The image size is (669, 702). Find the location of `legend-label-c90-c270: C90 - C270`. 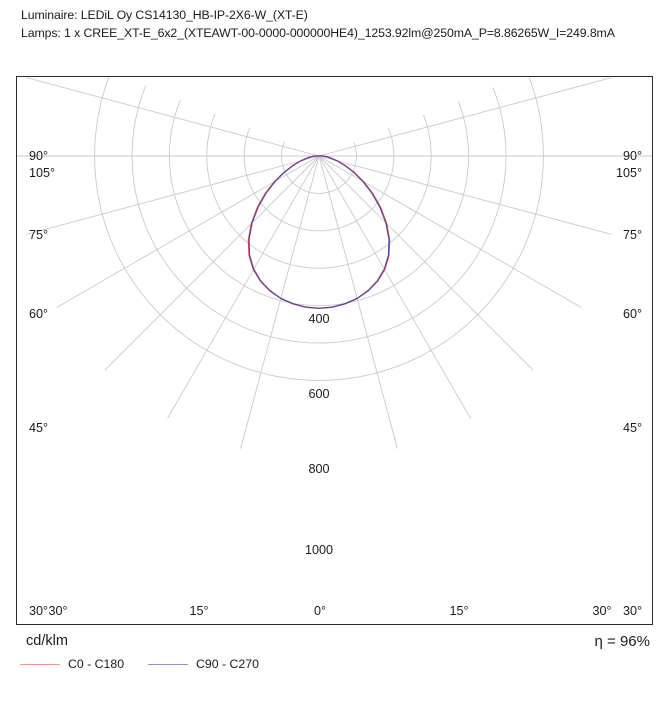

legend-label-c90-c270: C90 - C270 is located at coordinates (227, 664).